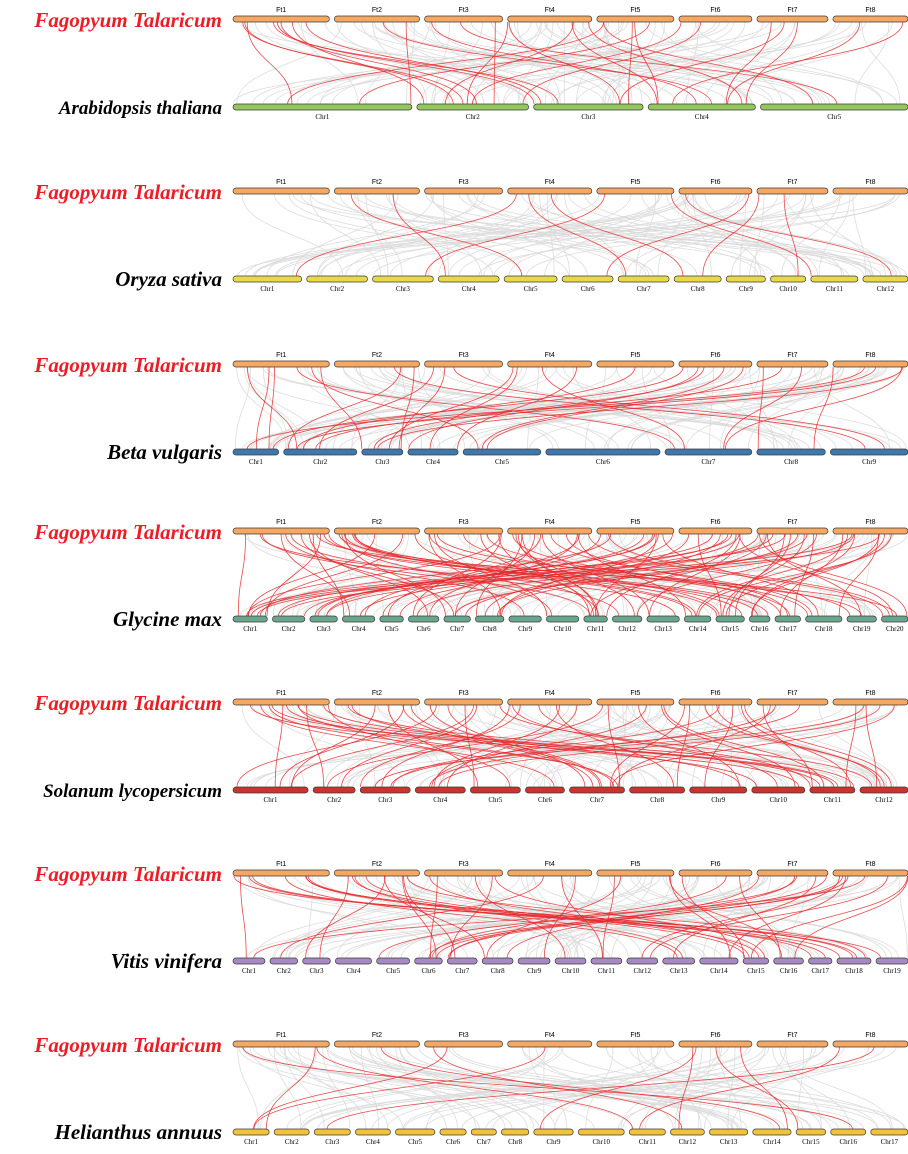 This screenshot has width=908, height=1154. What do you see at coordinates (643, 971) in the screenshot?
I see `comparison-chromosome-label: Chr12` at bounding box center [643, 971].